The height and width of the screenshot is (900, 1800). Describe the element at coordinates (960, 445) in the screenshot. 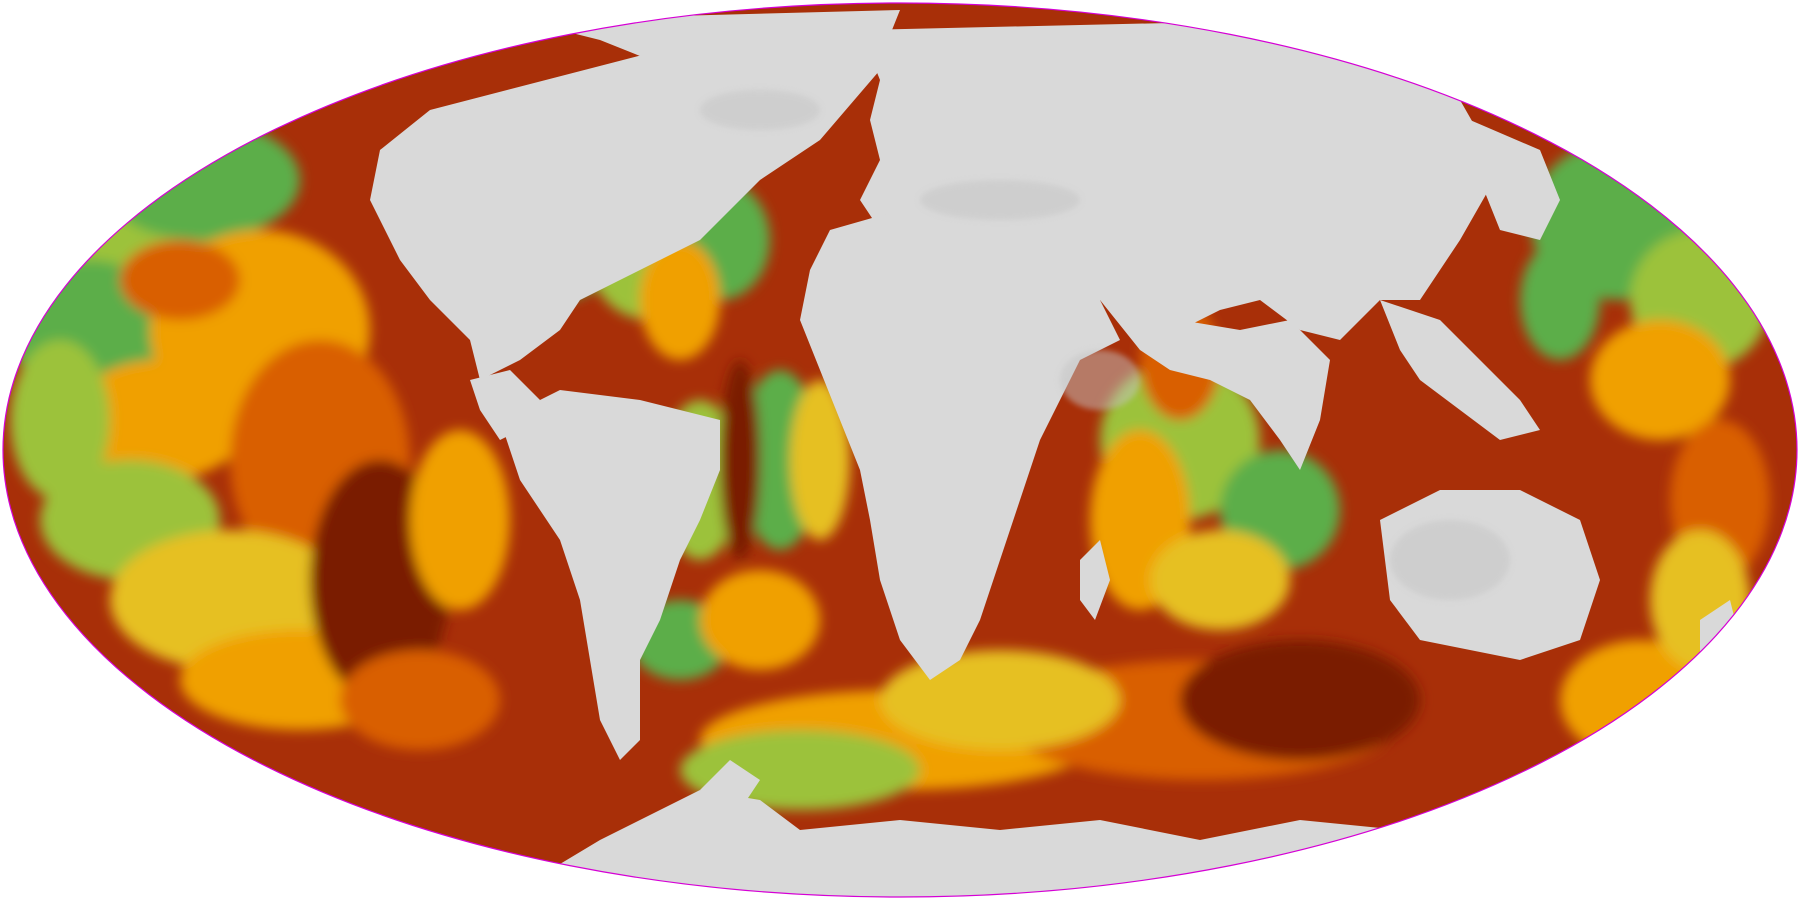

I see `africa` at that location.